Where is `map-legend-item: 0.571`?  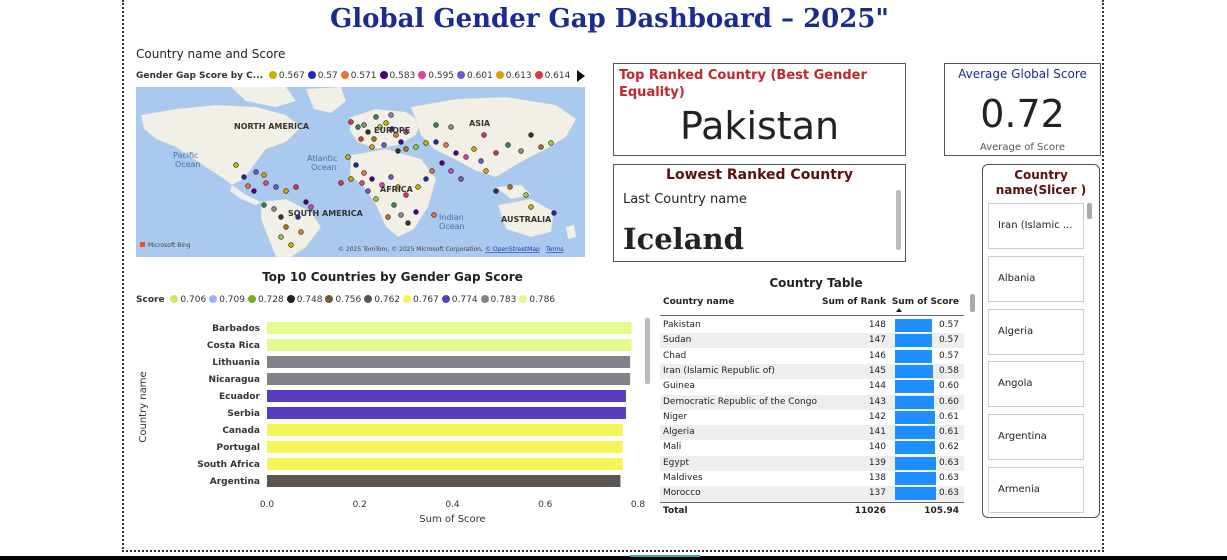 map-legend-item: 0.571 is located at coordinates (358, 76).